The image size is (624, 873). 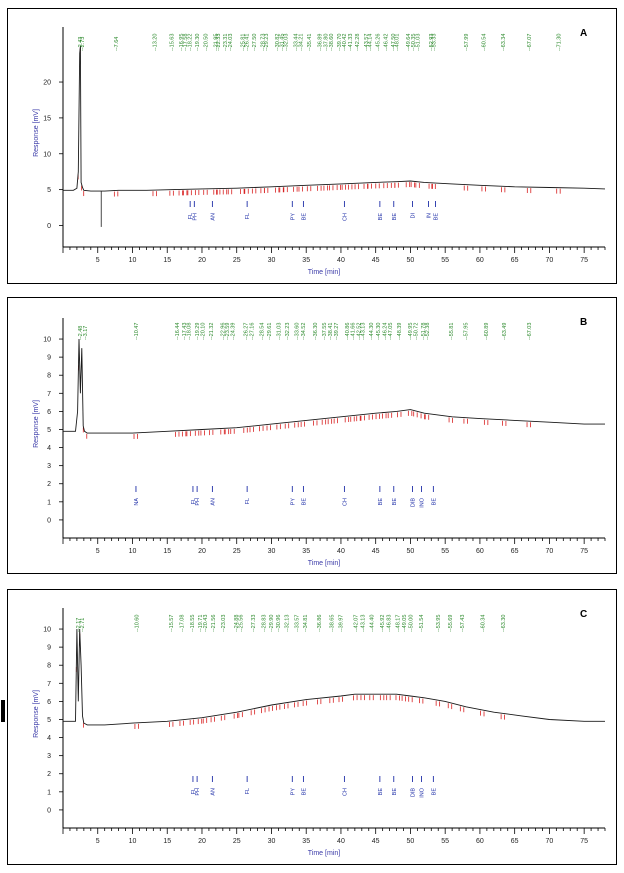 I want to click on edge-marker, so click(x=3, y=711).